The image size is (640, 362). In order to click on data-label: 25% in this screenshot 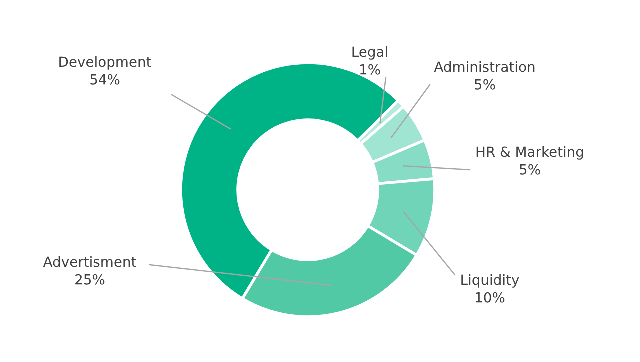, I will do `click(90, 279)`.